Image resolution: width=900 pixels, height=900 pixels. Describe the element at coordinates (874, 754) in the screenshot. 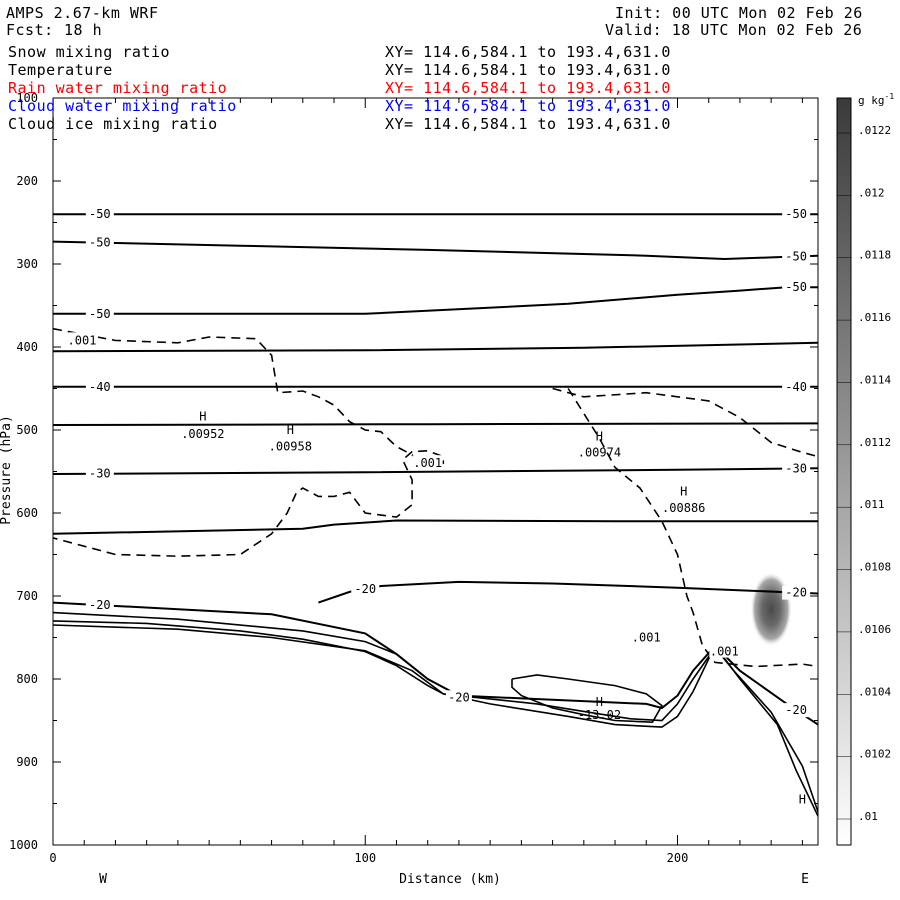

I see `colorbar-tick-label: .0102` at that location.